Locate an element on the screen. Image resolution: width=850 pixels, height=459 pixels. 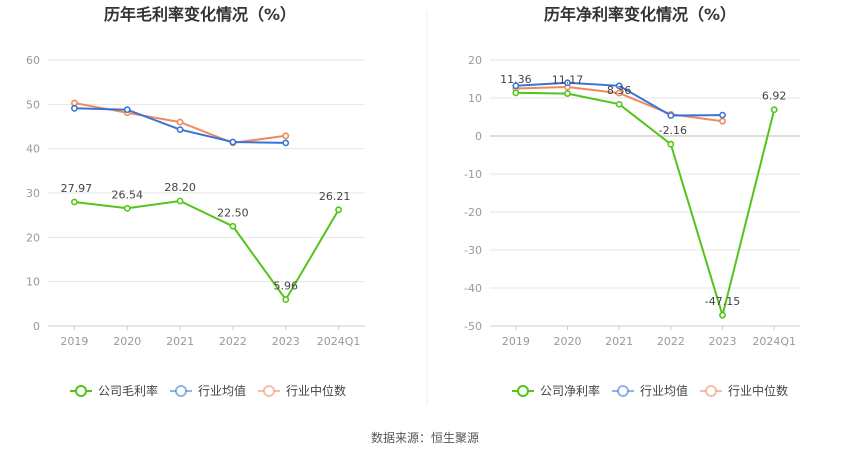
data-label: -2.16 is located at coordinates (673, 130).